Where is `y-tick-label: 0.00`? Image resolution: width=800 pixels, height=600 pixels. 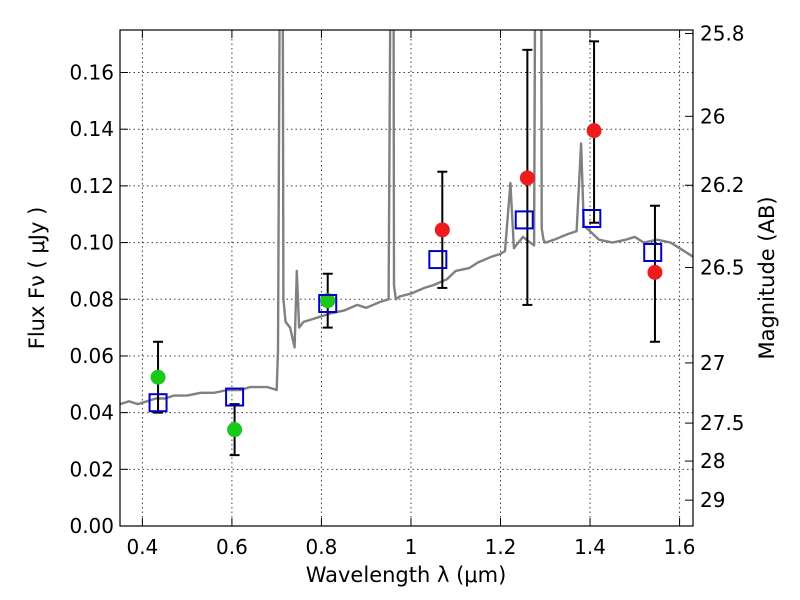
y-tick-label: 0.00 is located at coordinates (91, 526).